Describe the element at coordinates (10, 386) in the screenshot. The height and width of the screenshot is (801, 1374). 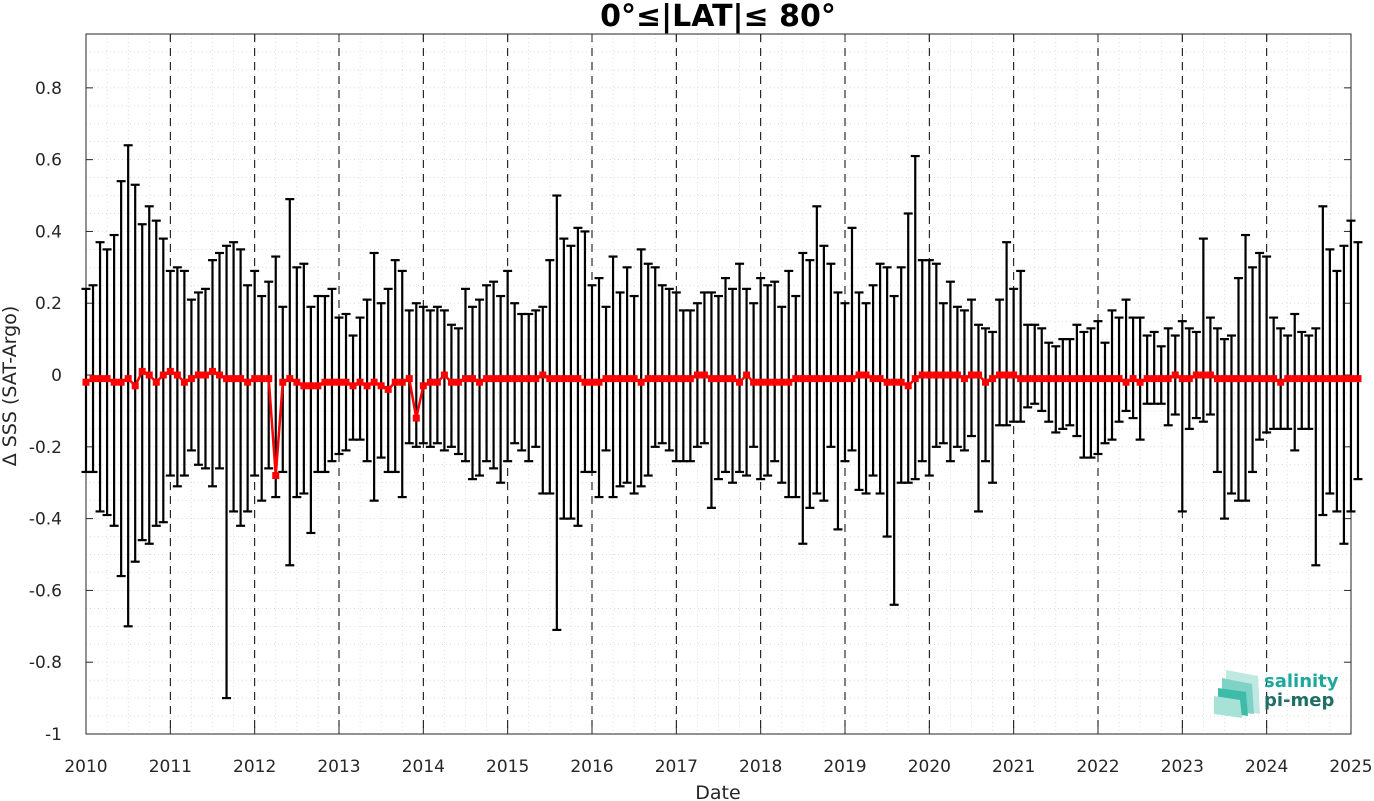
I see `y-axis-title: Δ SSS (SAT-Argo)` at that location.